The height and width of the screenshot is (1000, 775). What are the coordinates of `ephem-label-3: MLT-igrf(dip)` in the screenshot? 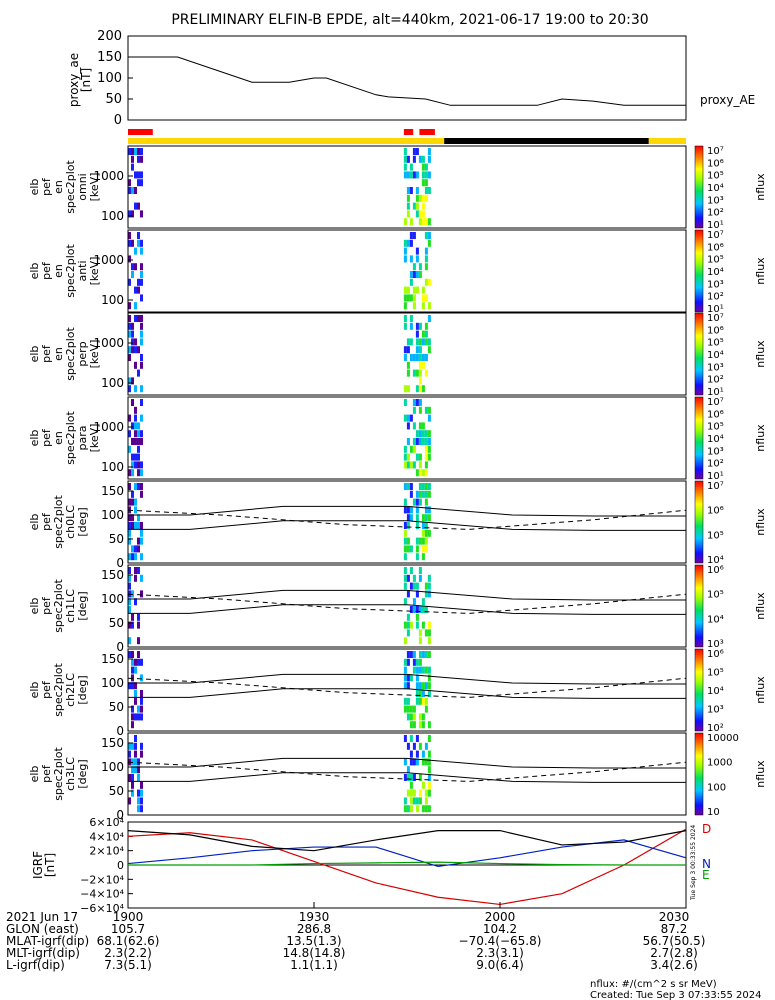 It's located at (43, 953).